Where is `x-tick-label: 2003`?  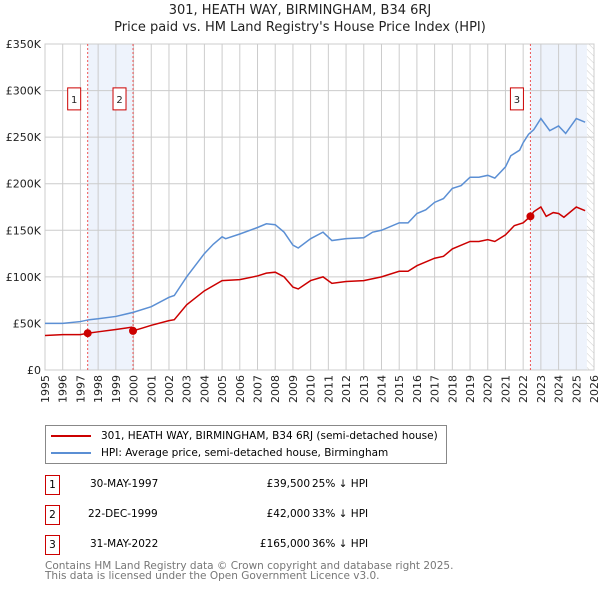
x-tick-label: 2003 is located at coordinates (187, 389).